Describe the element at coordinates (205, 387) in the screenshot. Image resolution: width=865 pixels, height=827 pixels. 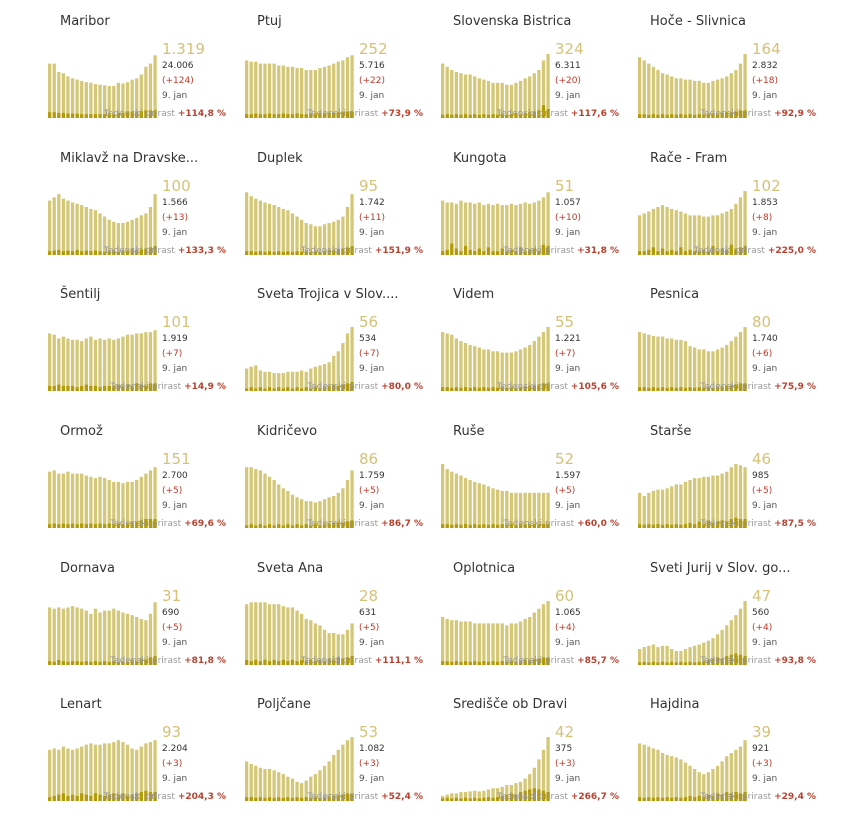
I see `weekly-growth-value: +14,9 %` at that location.